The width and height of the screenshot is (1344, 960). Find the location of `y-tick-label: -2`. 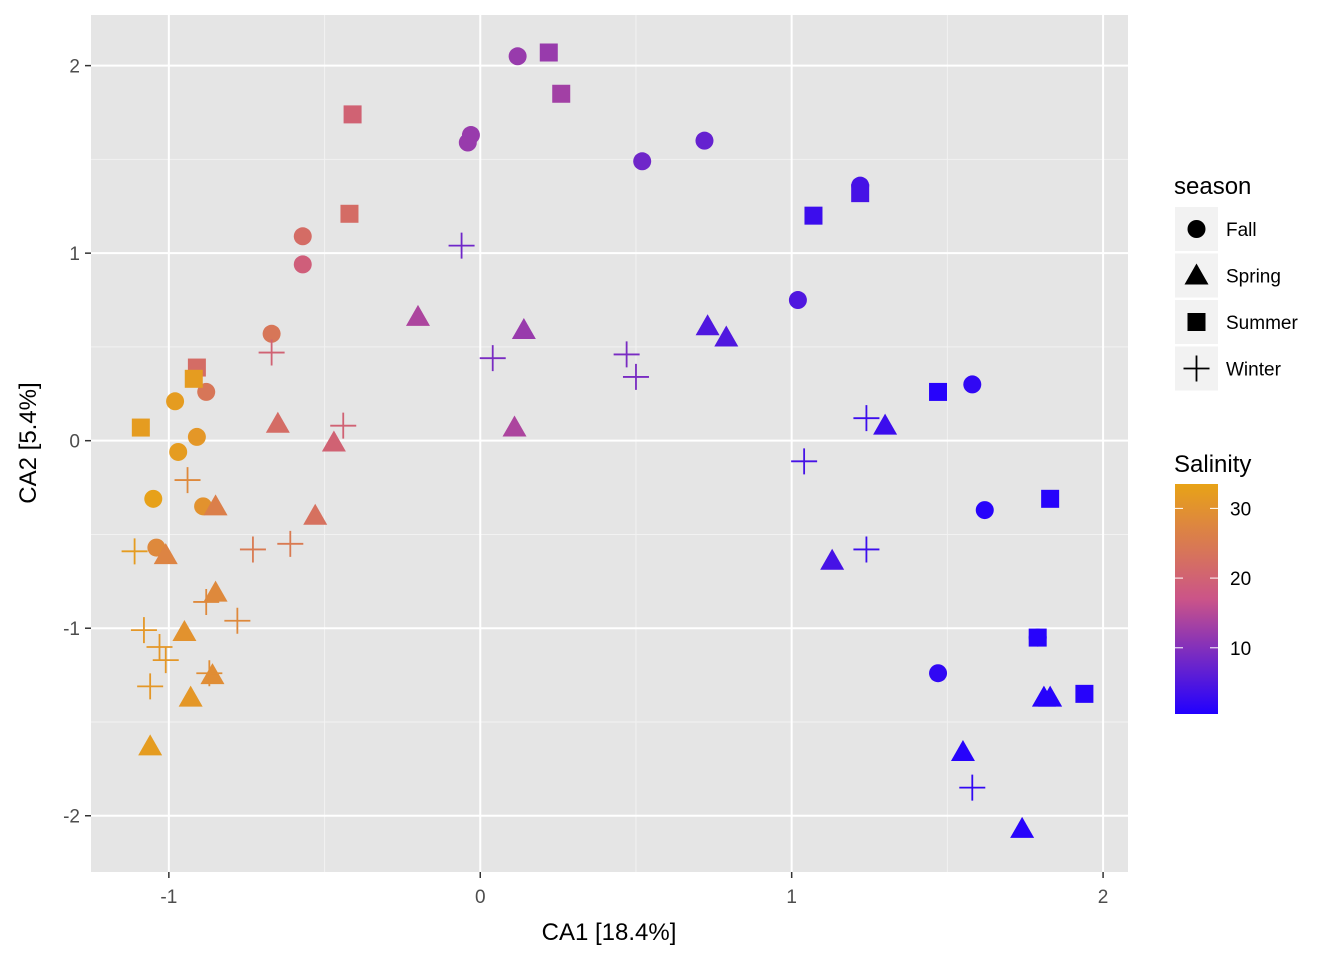

y-tick-label: -2 is located at coordinates (71, 817).